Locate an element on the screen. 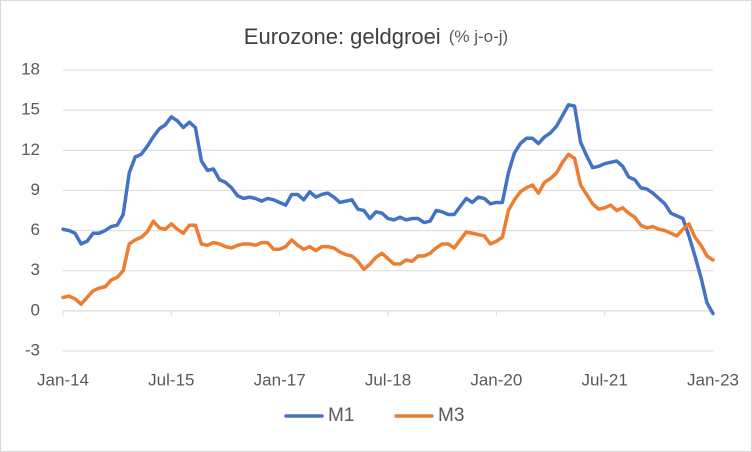 This screenshot has height=452, width=752. y-tick-label: 18 is located at coordinates (30, 68).